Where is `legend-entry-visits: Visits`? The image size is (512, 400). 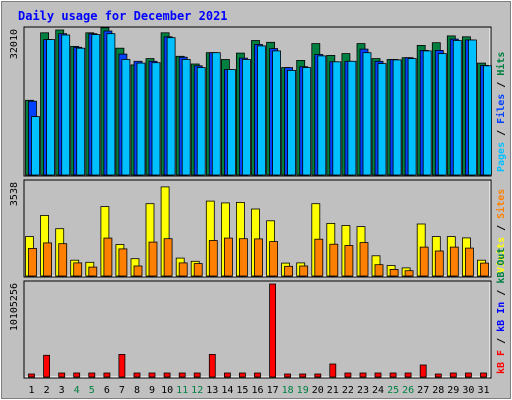
legend-entry-visits: Visits is located at coordinates (501, 255).